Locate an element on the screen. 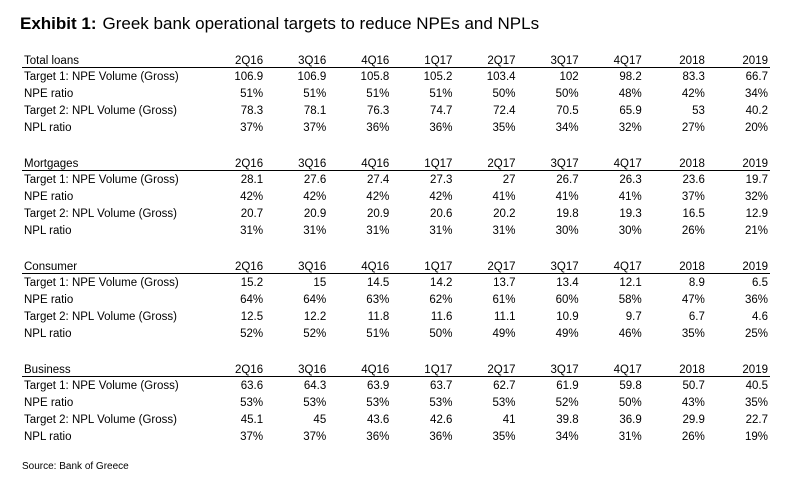 Image resolution: width=785 pixels, height=490 pixels. table-cell: 65.9 is located at coordinates (630, 110).